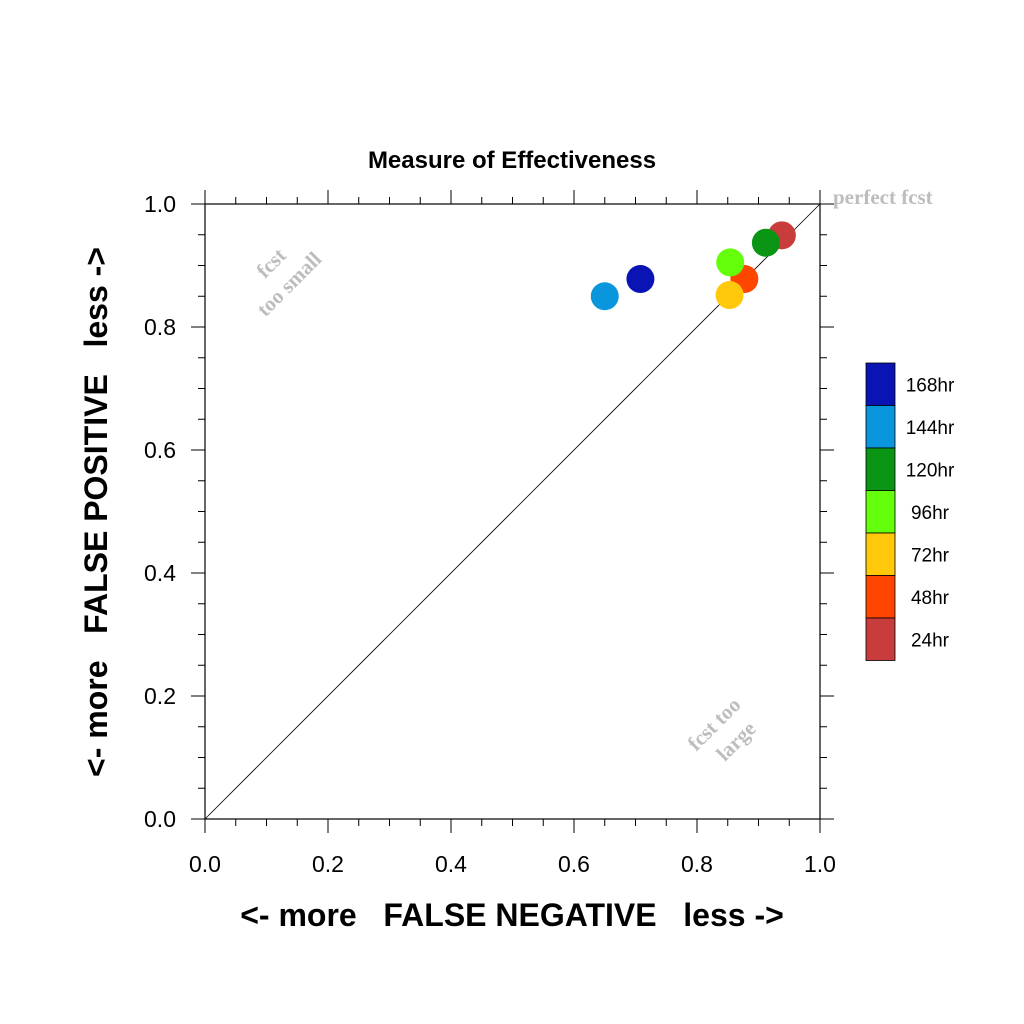 This screenshot has height=1024, width=1024. Describe the element at coordinates (880, 554) in the screenshot. I see `legend-swatch-72hr` at that location.